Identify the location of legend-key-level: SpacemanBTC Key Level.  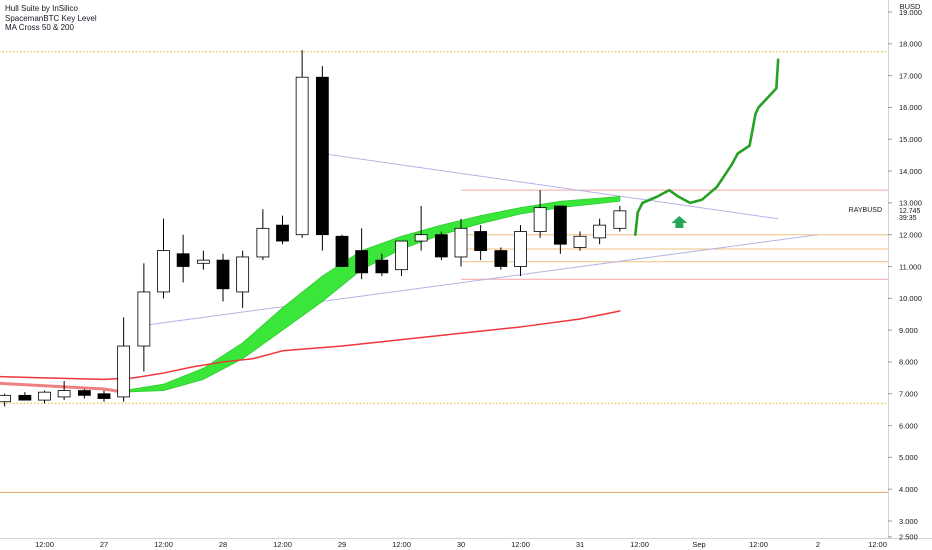
(51, 18).